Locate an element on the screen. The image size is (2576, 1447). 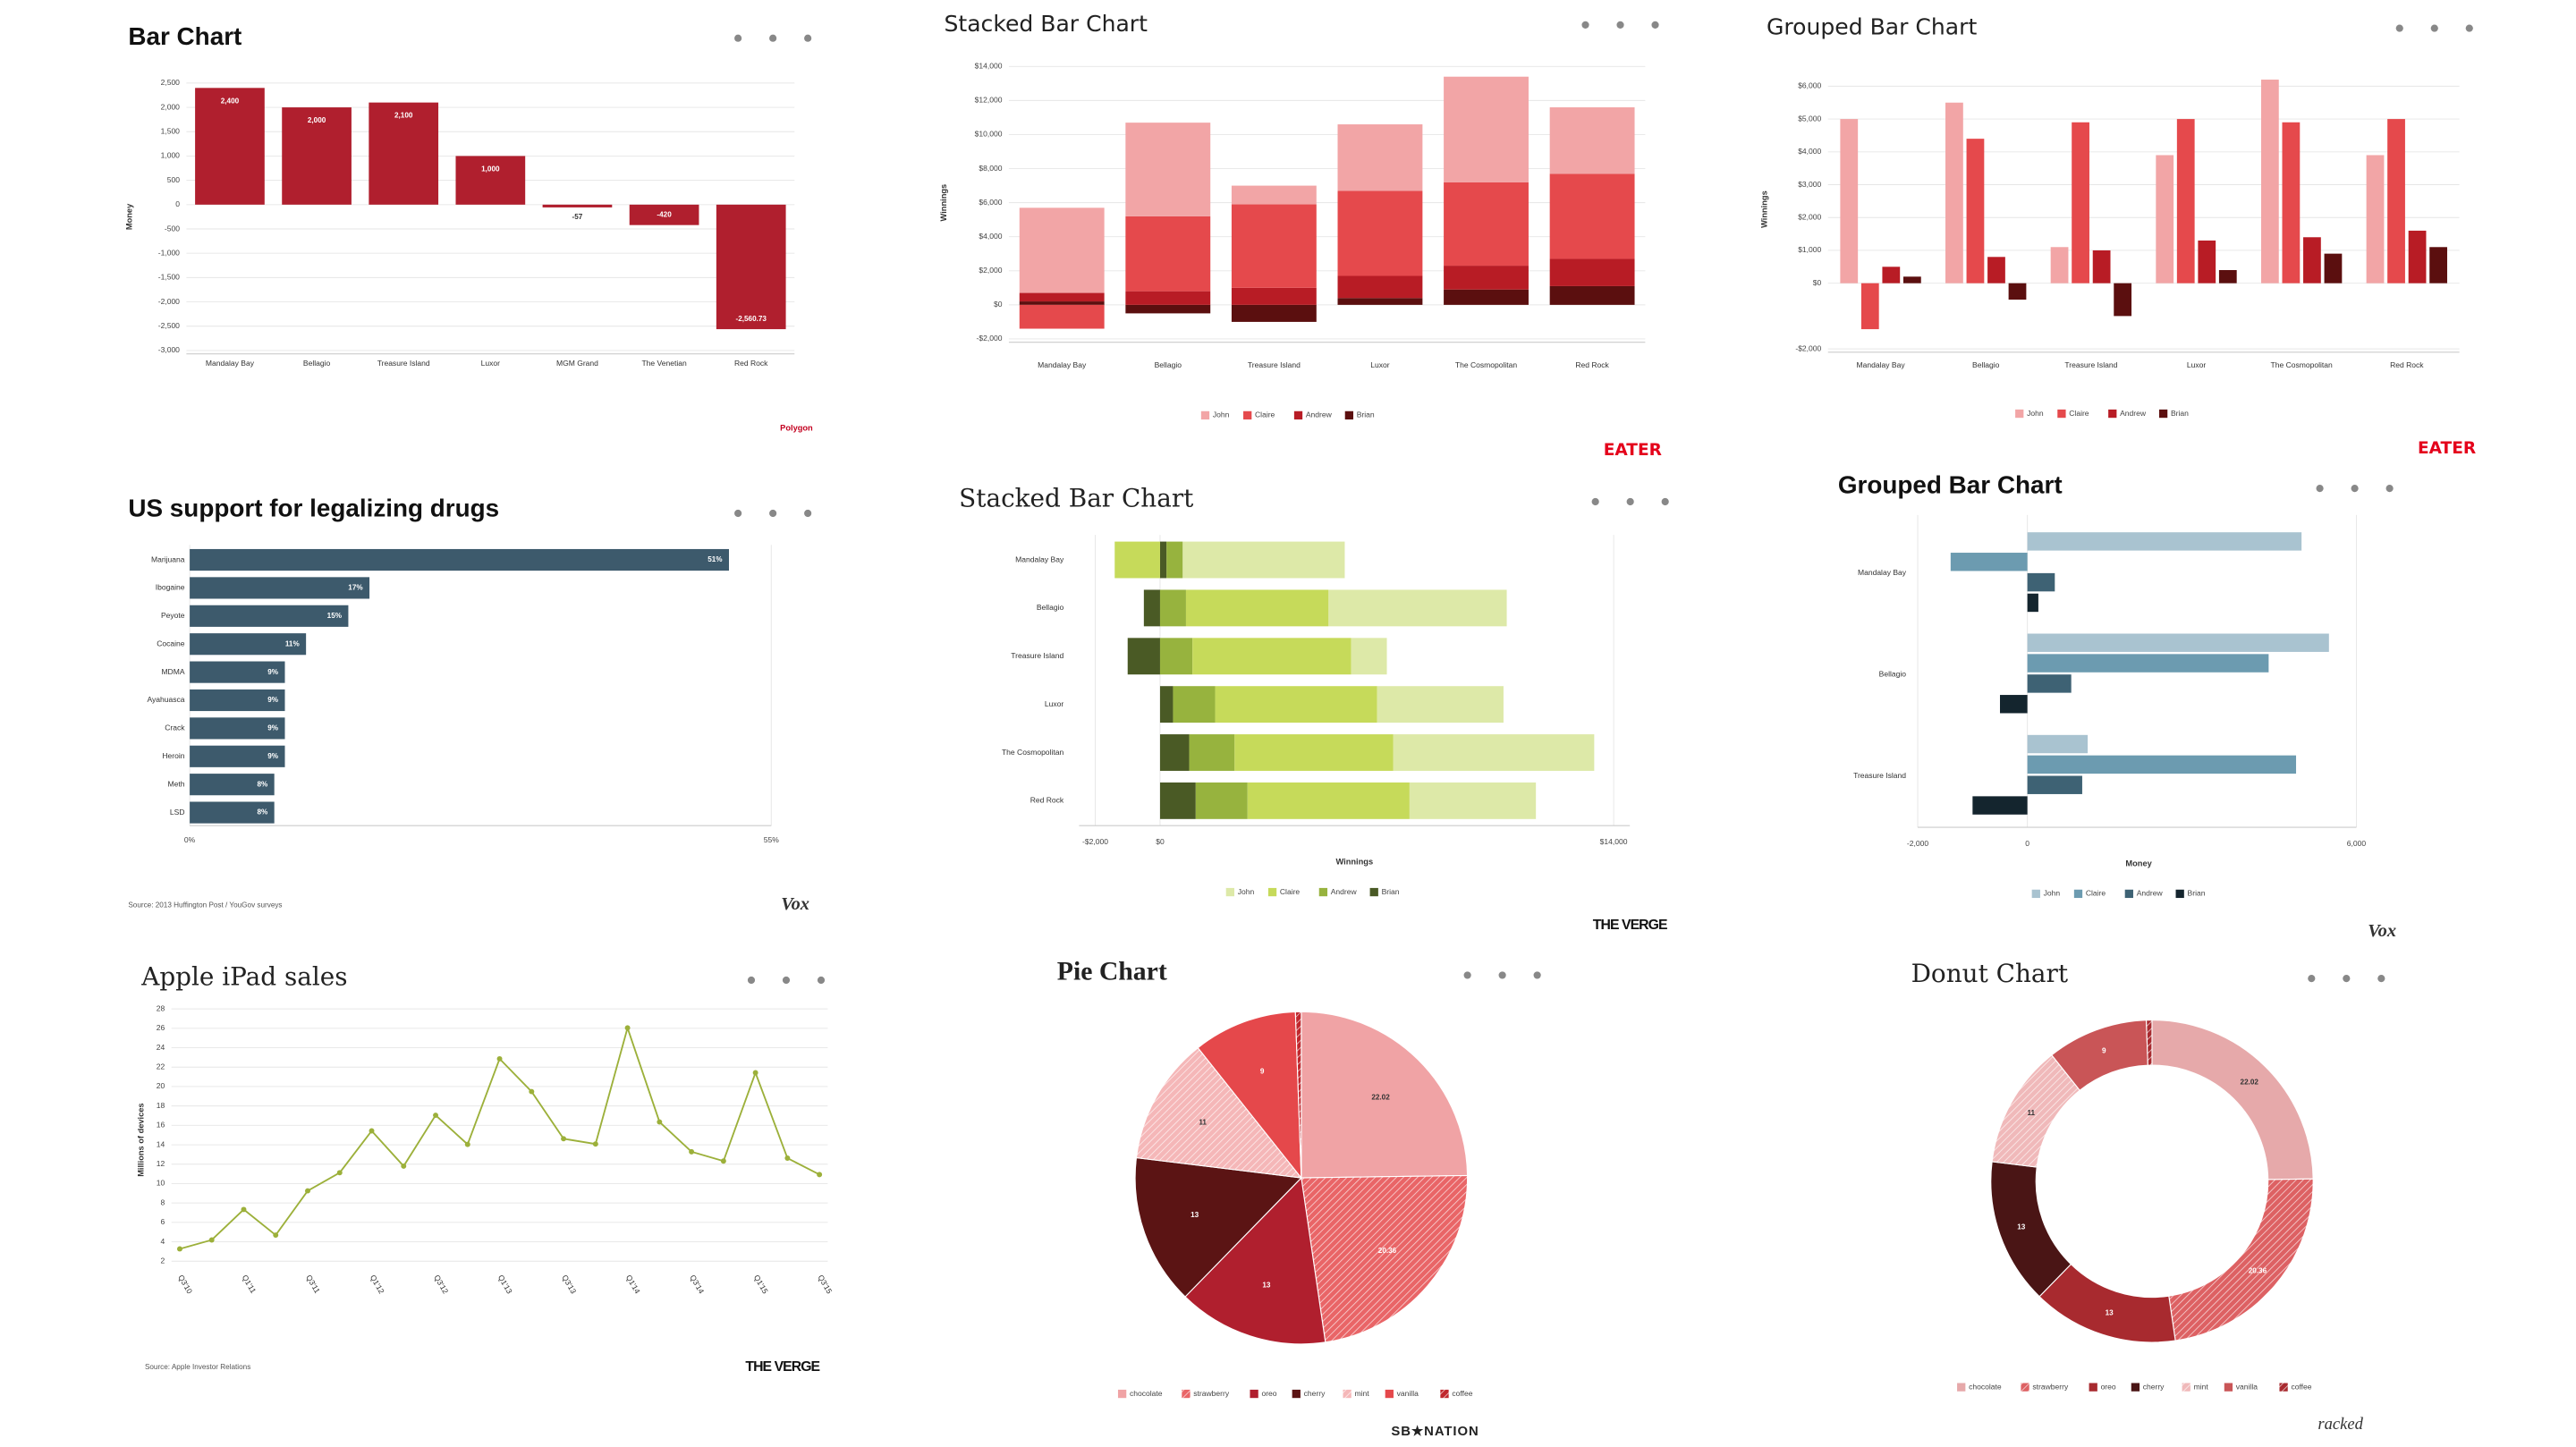
legend-label: cherry is located at coordinates (1315, 1393).